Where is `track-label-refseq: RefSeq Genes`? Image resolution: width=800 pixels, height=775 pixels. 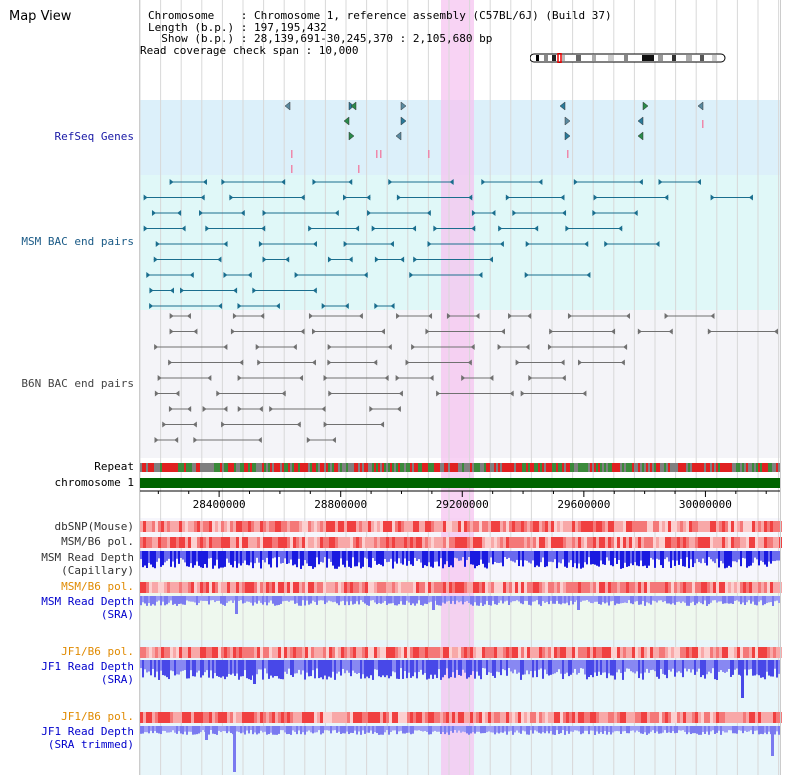
track-label-refseq: RefSeq Genes is located at coordinates (94, 136).